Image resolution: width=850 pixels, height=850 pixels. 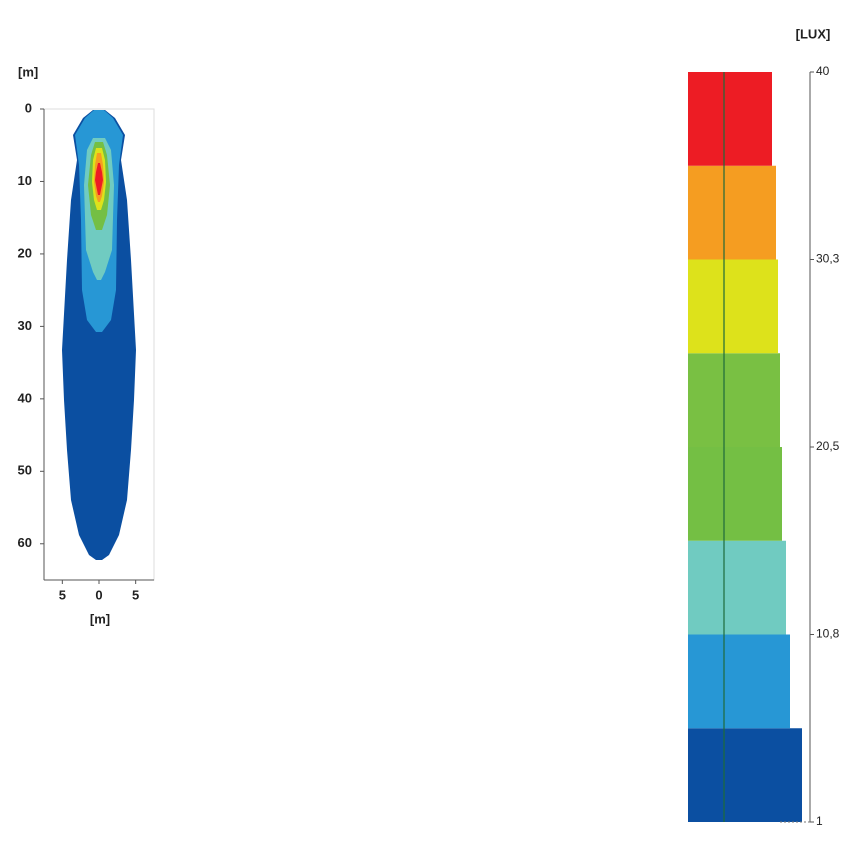 What do you see at coordinates (100, 618) in the screenshot?
I see `x-axis-label: [m]` at bounding box center [100, 618].